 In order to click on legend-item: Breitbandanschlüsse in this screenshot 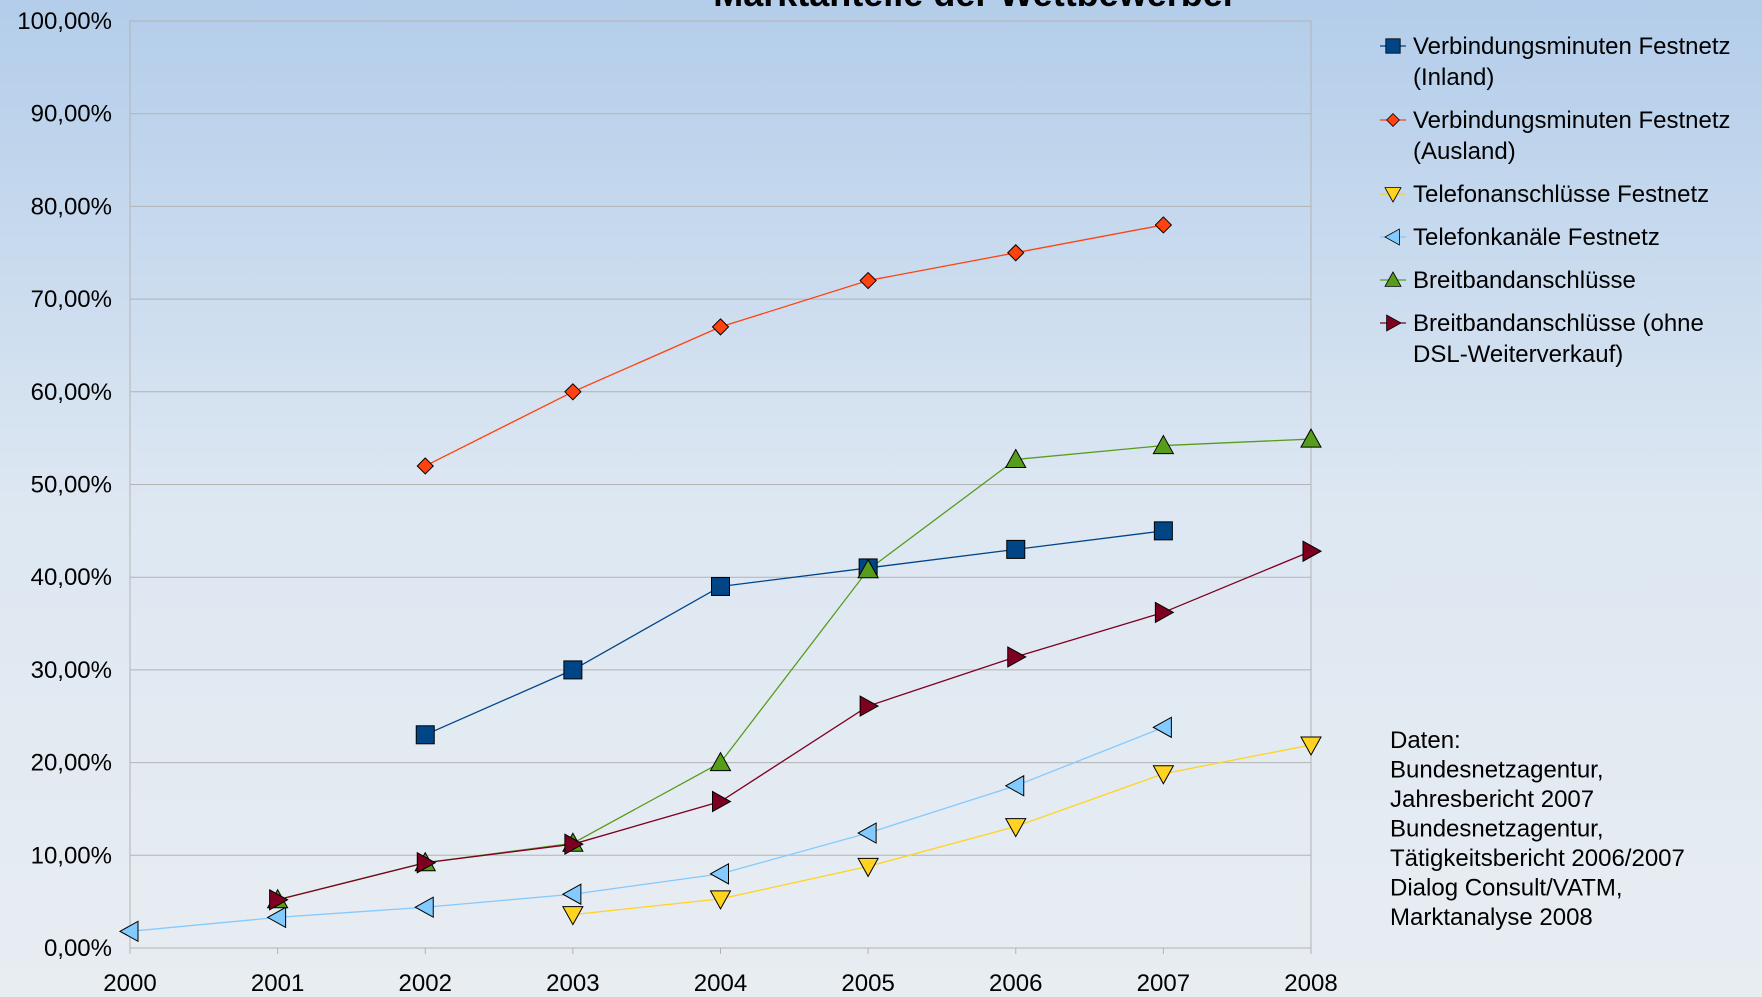, I will do `click(1508, 280)`.